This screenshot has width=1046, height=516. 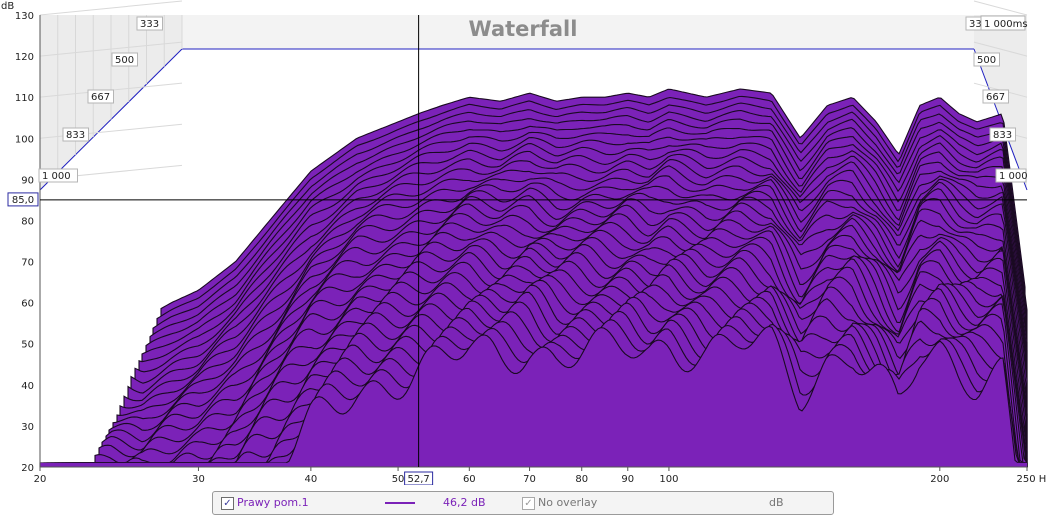 What do you see at coordinates (529, 479) in the screenshot?
I see `x-tick-label: 70` at bounding box center [529, 479].